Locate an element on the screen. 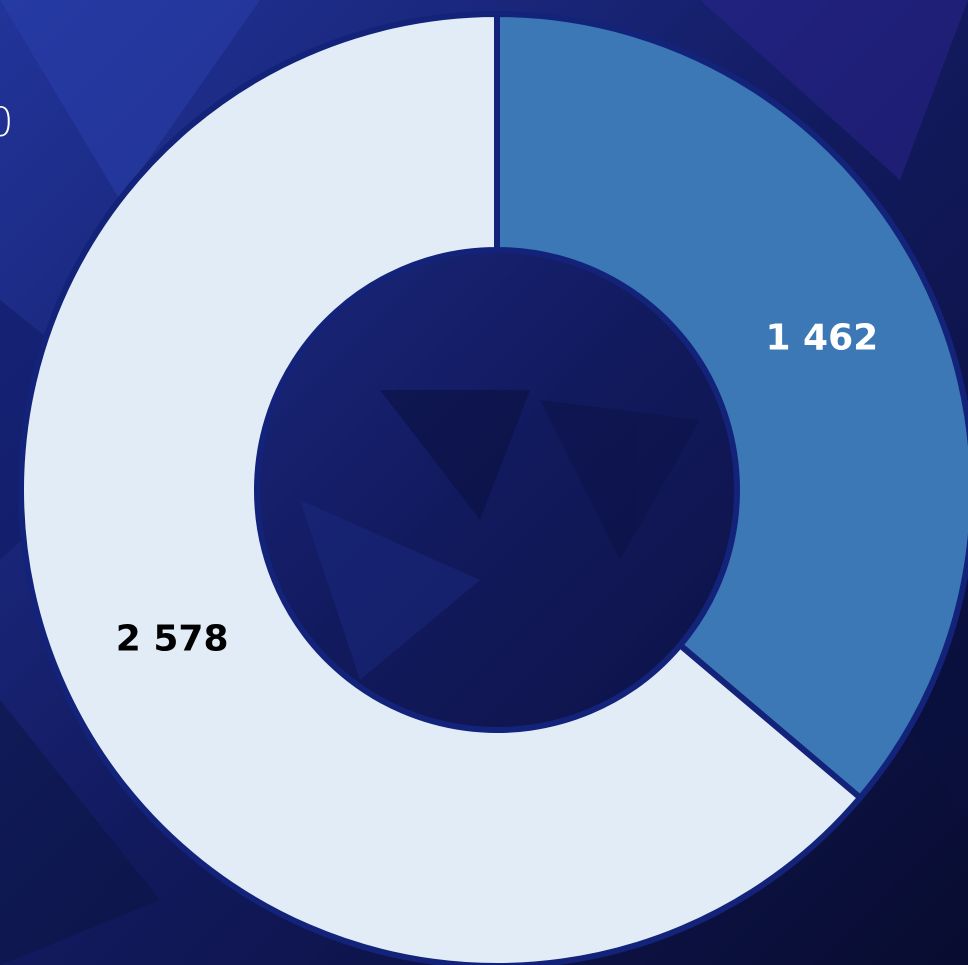 Image resolution: width=968 pixels, height=965 pixels. clipped-label: 0 is located at coordinates (6, 123).